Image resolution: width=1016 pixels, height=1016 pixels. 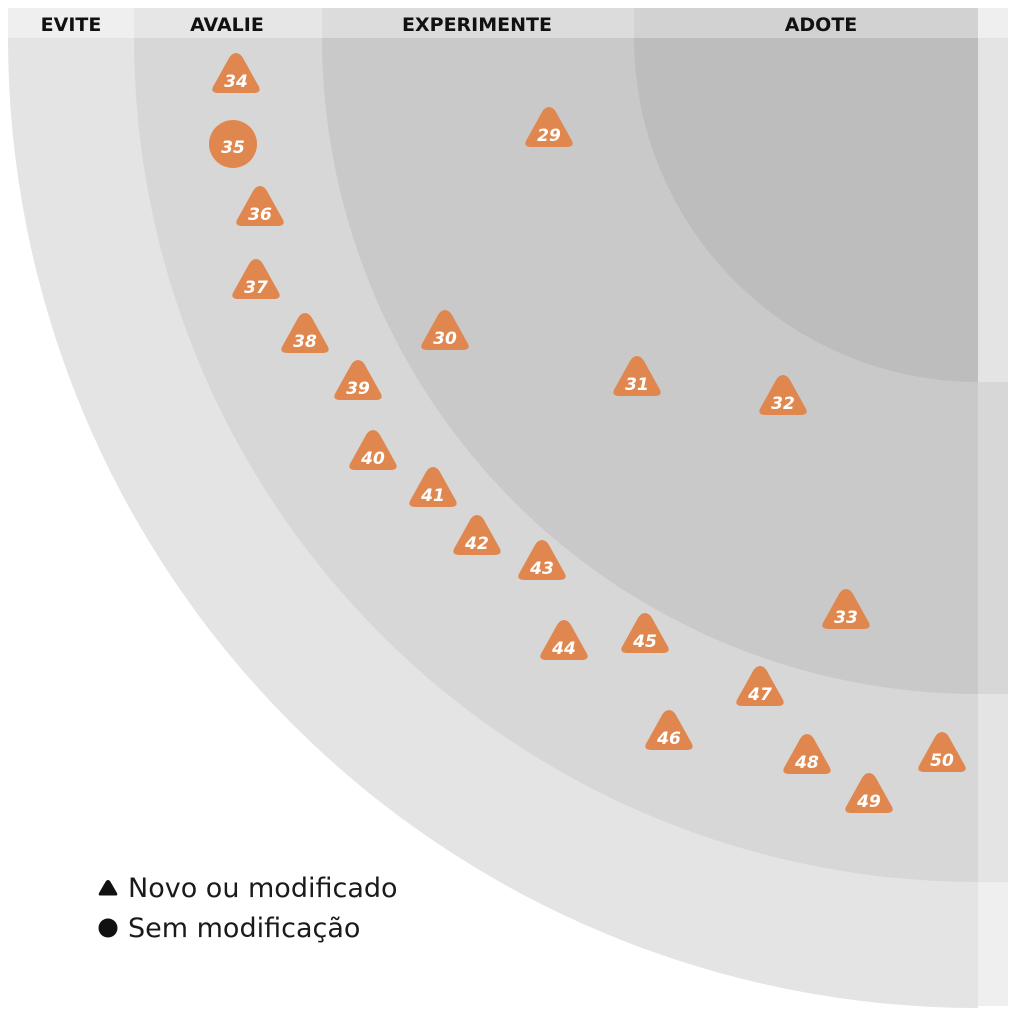 I want to click on circle-icon, so click(x=108, y=928).